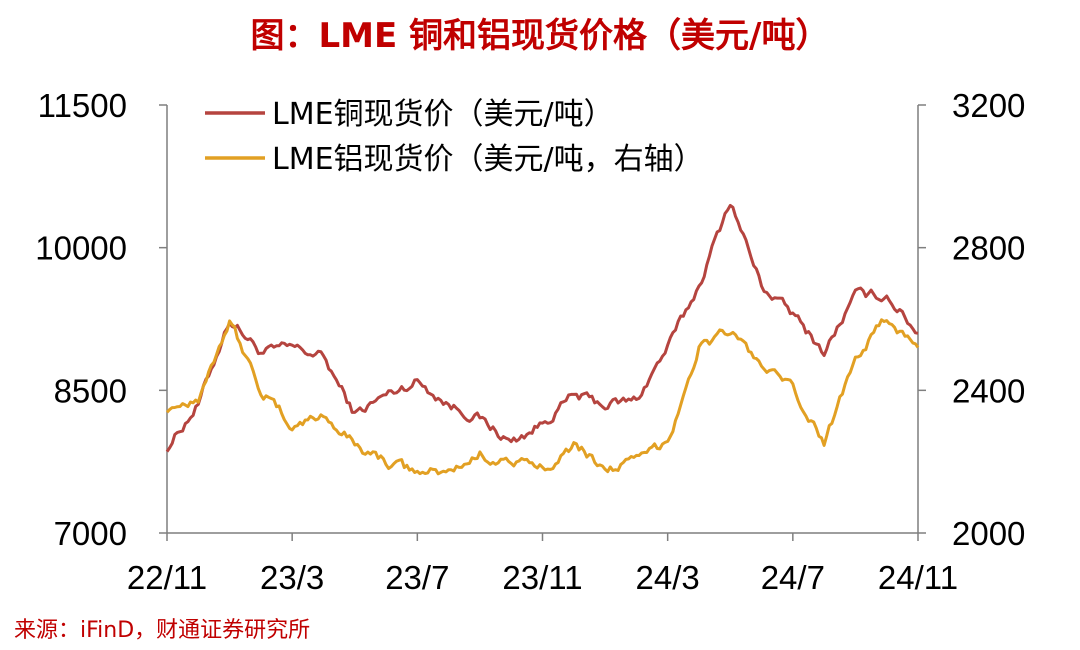 The height and width of the screenshot is (650, 1080). What do you see at coordinates (167, 577) in the screenshot?
I see `x-tick-label: 22/11` at bounding box center [167, 577].